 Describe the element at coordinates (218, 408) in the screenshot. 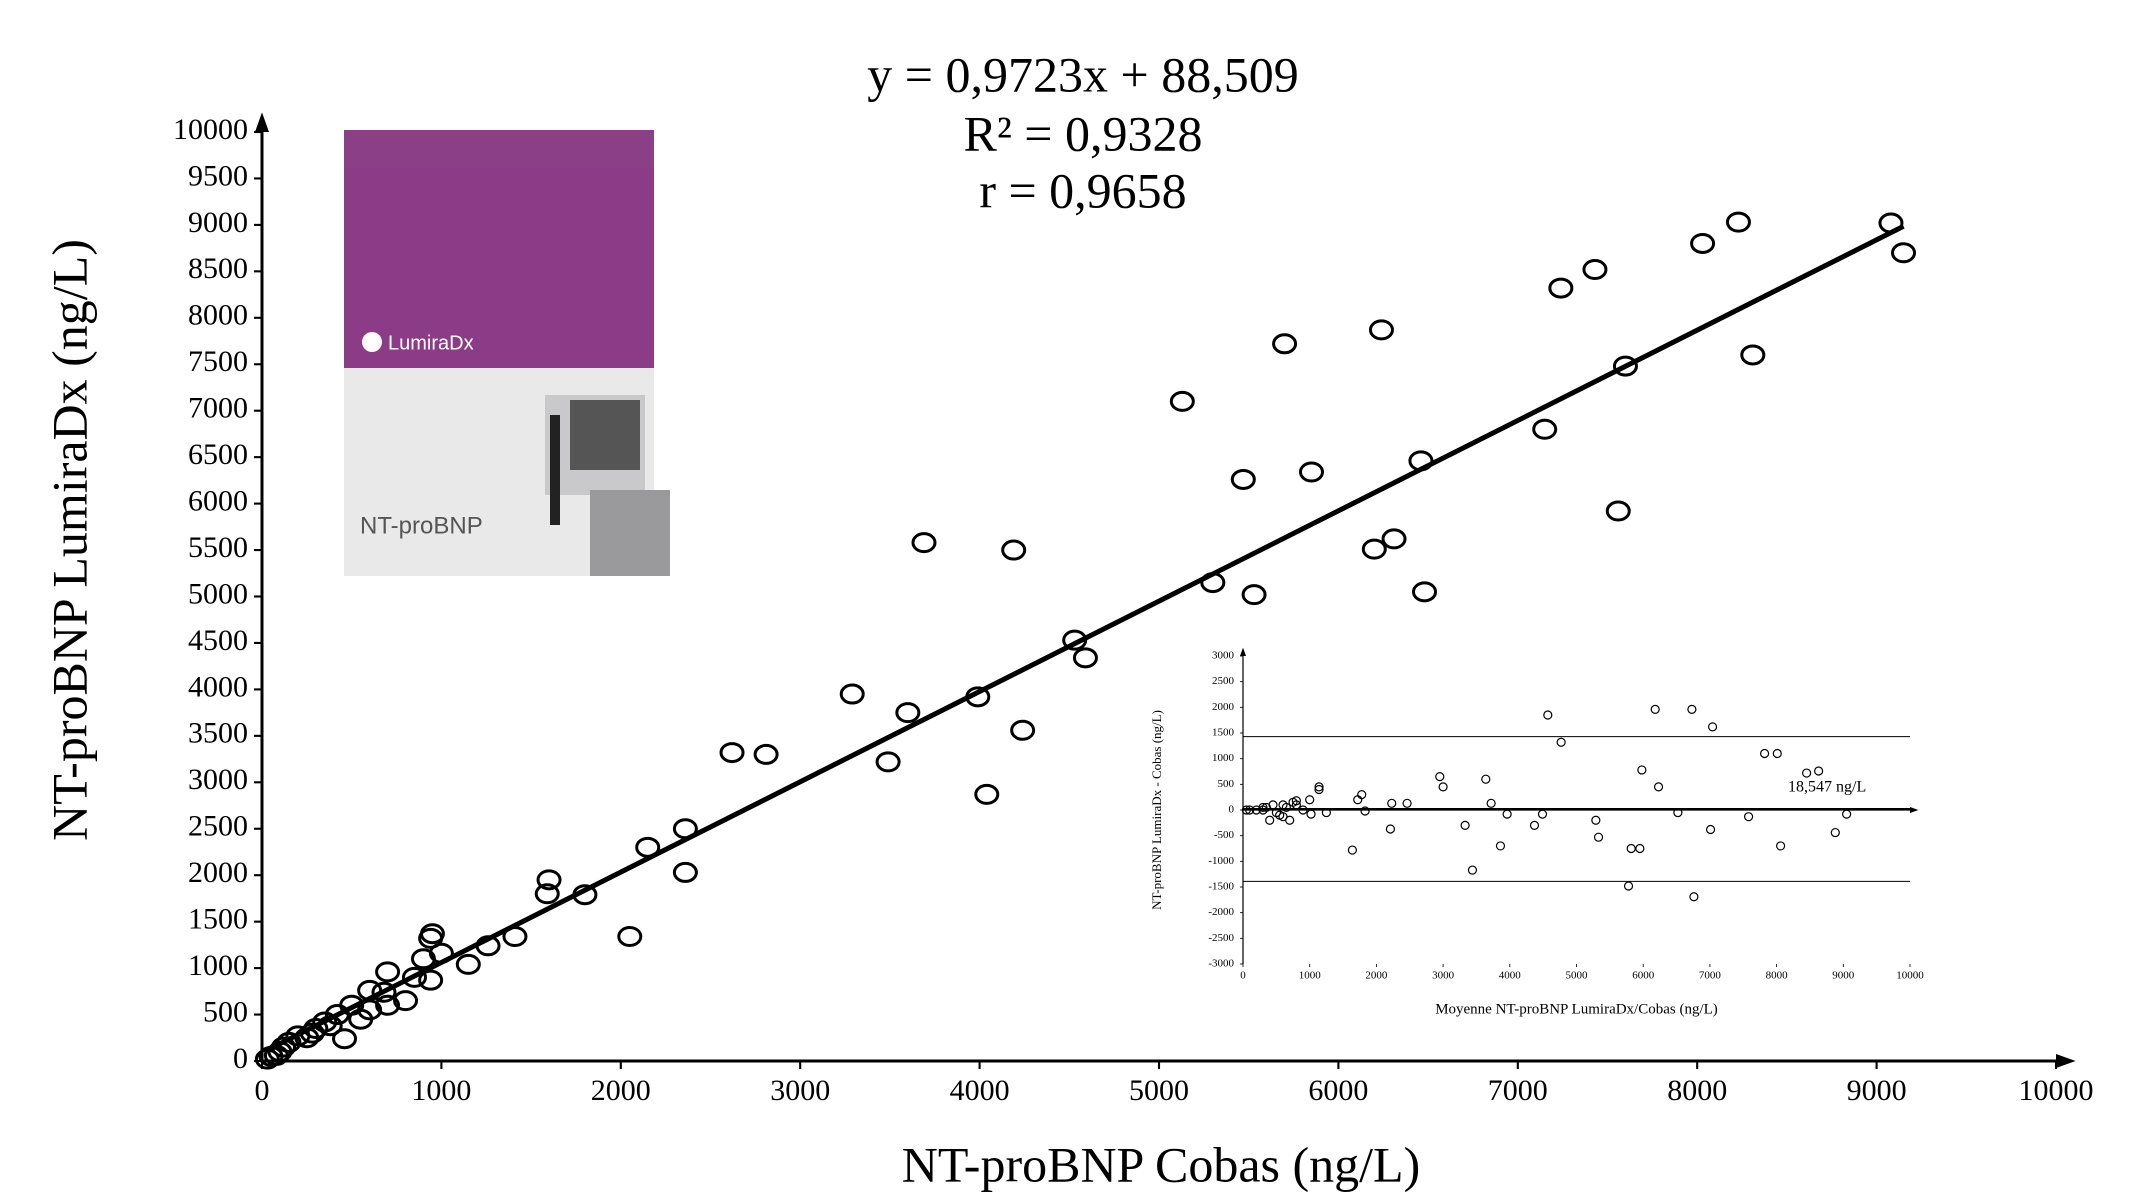

I see `y-tick-label: 7000` at that location.